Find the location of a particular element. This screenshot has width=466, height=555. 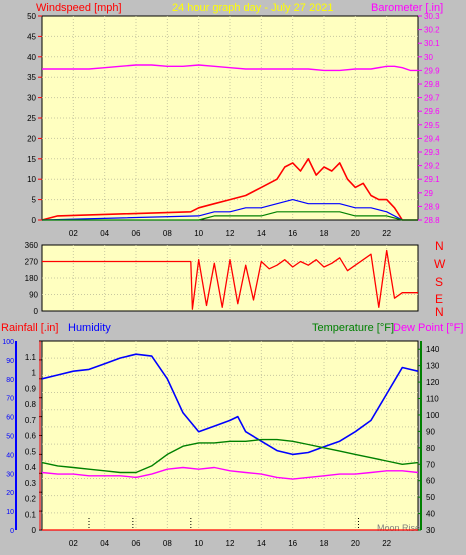

bottom-x-tick-label: 08 is located at coordinates (167, 543).